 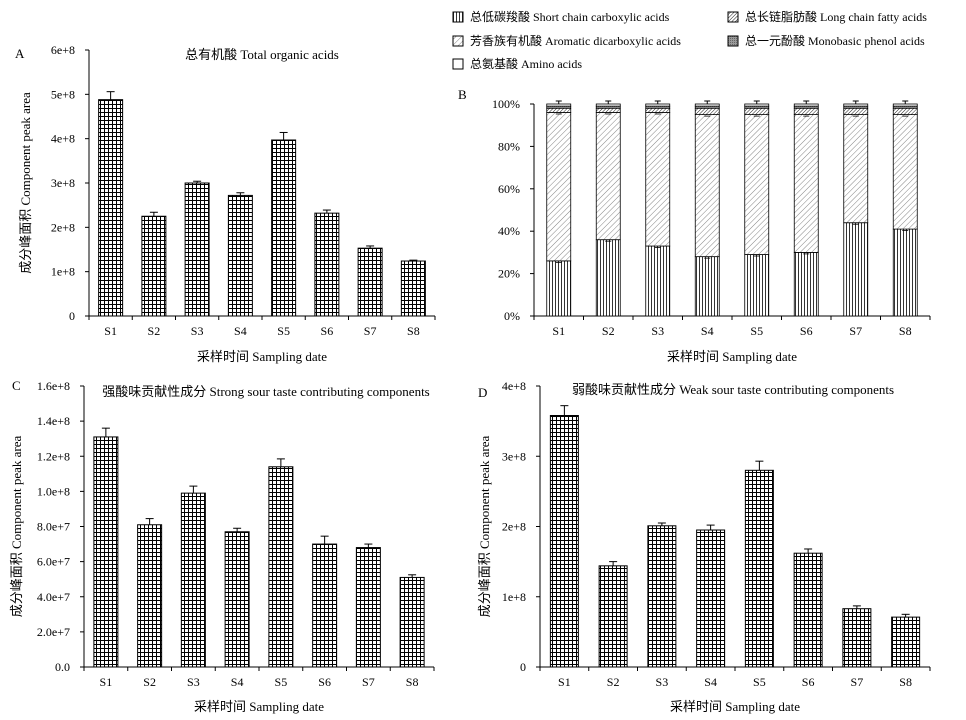 I want to click on panel-label-a: A, so click(x=20, y=53).